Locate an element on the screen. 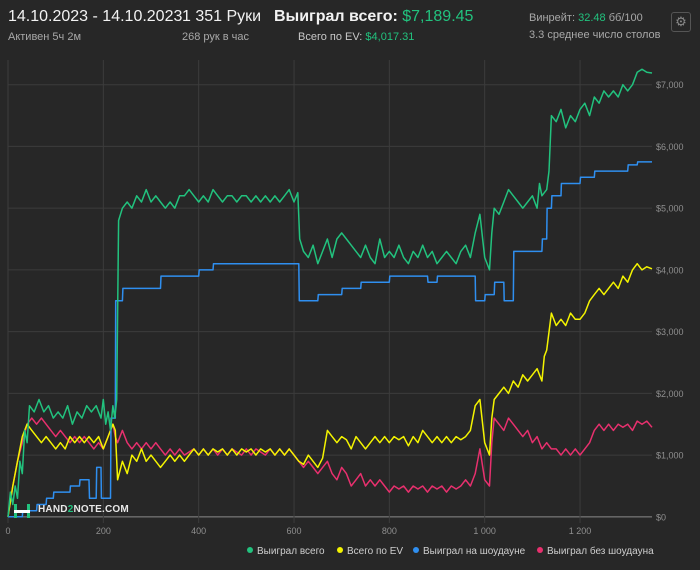  ev-total: Всего по EV: $4,017.31 is located at coordinates (356, 37).